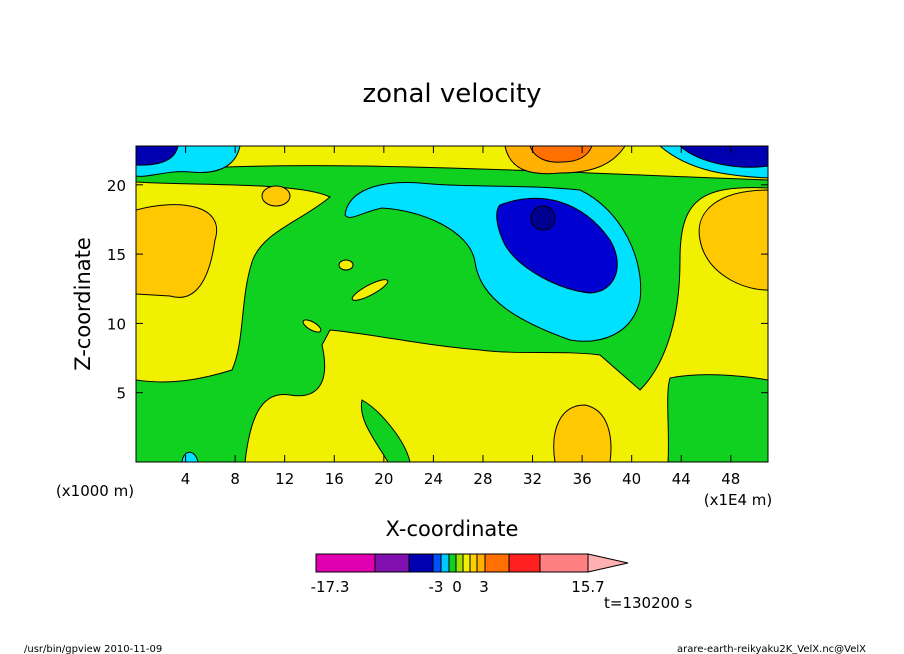  What do you see at coordinates (330, 587) in the screenshot?
I see `colorbar-tick-label: -17.3` at bounding box center [330, 587].